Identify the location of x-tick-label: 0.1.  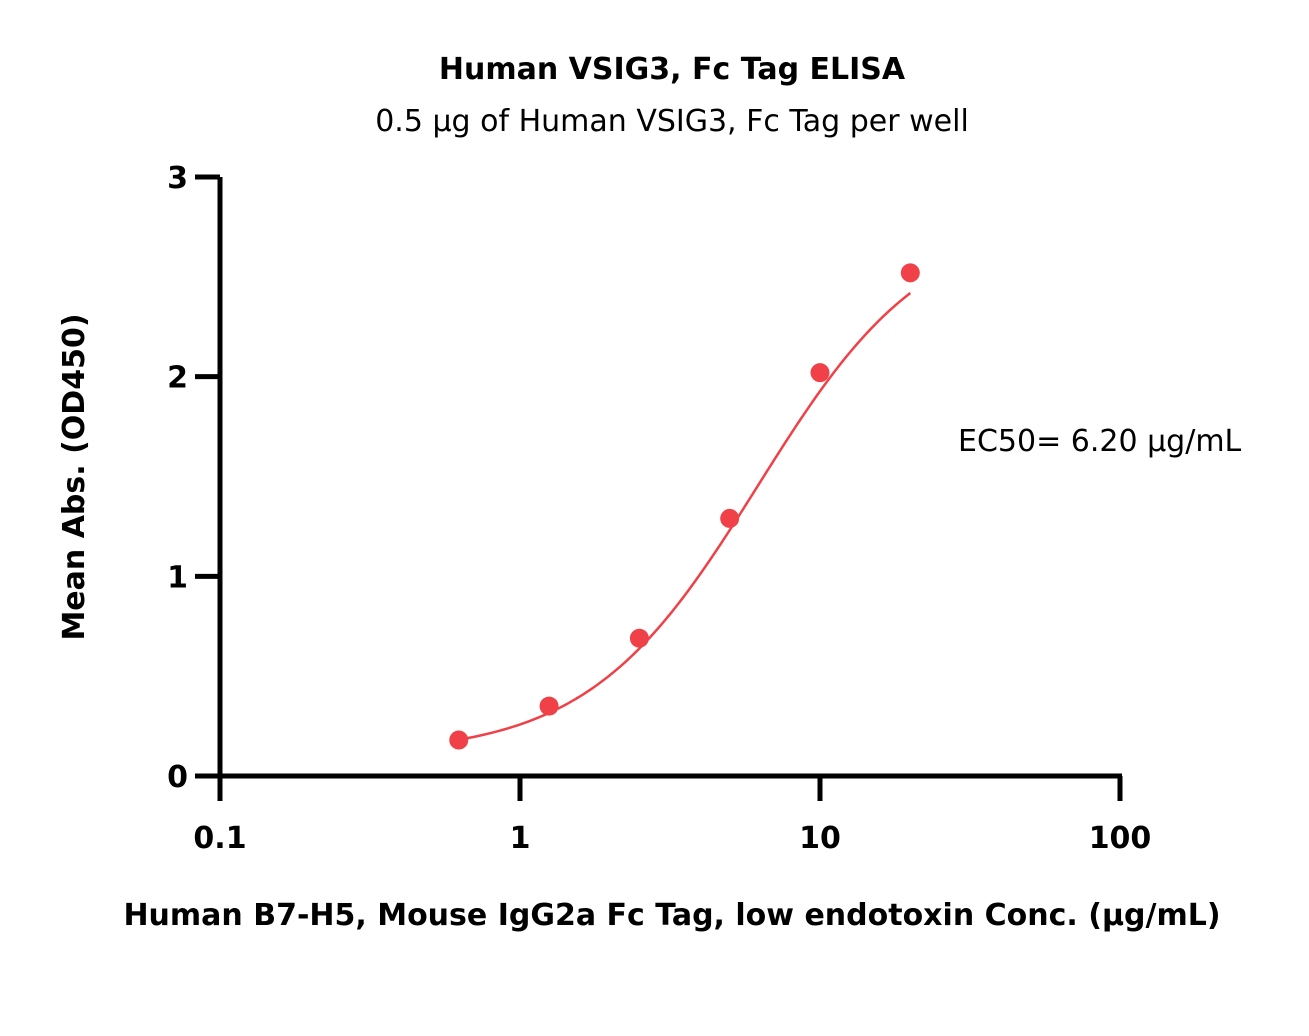
(219, 838).